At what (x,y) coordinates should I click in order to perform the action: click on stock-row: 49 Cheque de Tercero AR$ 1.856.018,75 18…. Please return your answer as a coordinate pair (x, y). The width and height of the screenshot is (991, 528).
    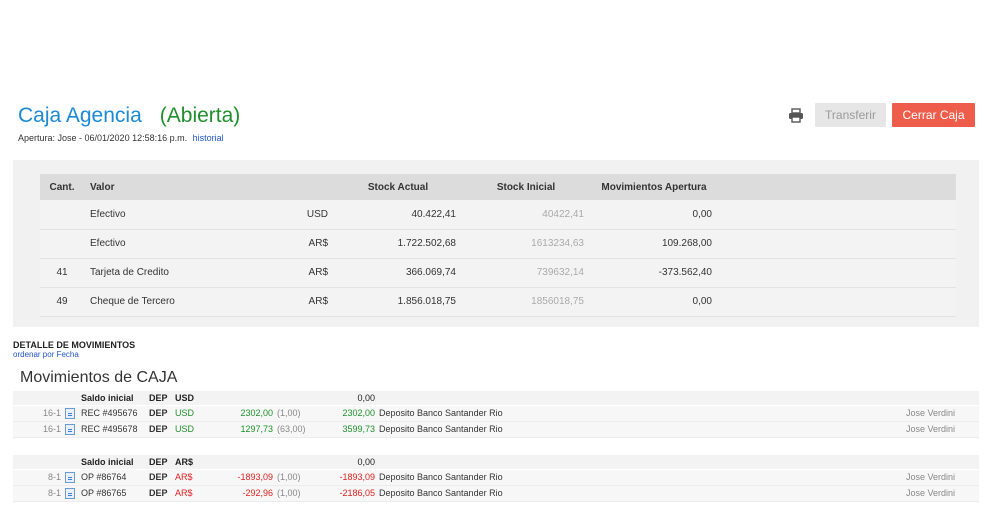
    Looking at the image, I should click on (498, 302).